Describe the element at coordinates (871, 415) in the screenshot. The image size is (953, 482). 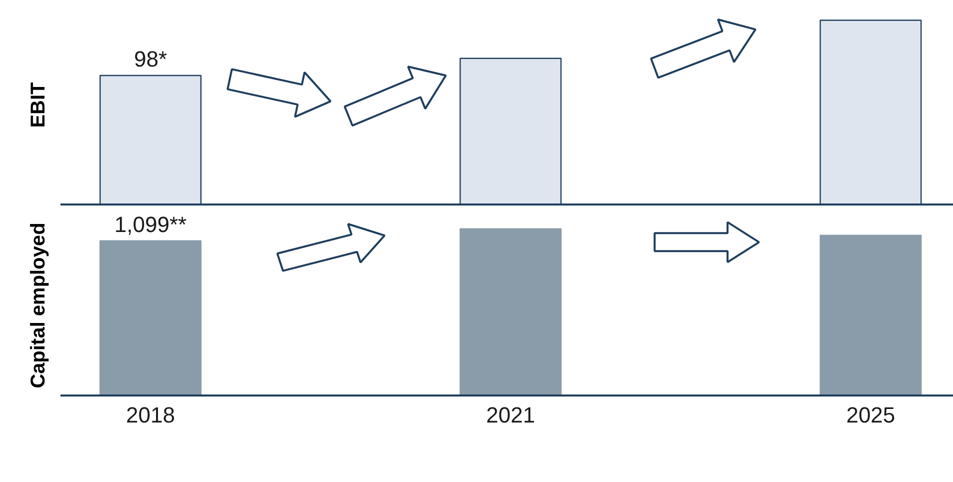
I see `x-tick-label: 2025` at that location.